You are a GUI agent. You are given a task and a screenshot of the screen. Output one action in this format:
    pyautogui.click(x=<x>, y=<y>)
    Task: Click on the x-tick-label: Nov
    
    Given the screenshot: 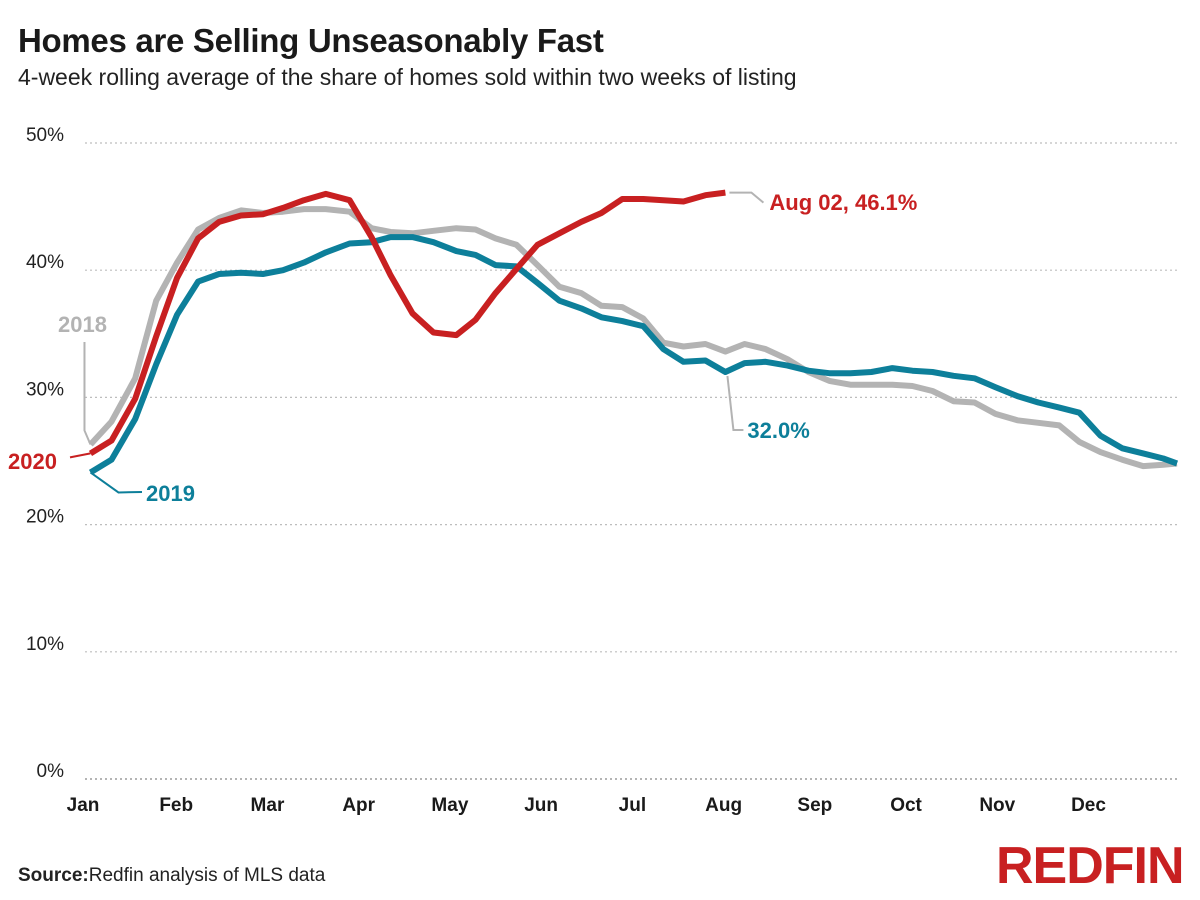 What is the action you would take?
    pyautogui.click(x=997, y=805)
    